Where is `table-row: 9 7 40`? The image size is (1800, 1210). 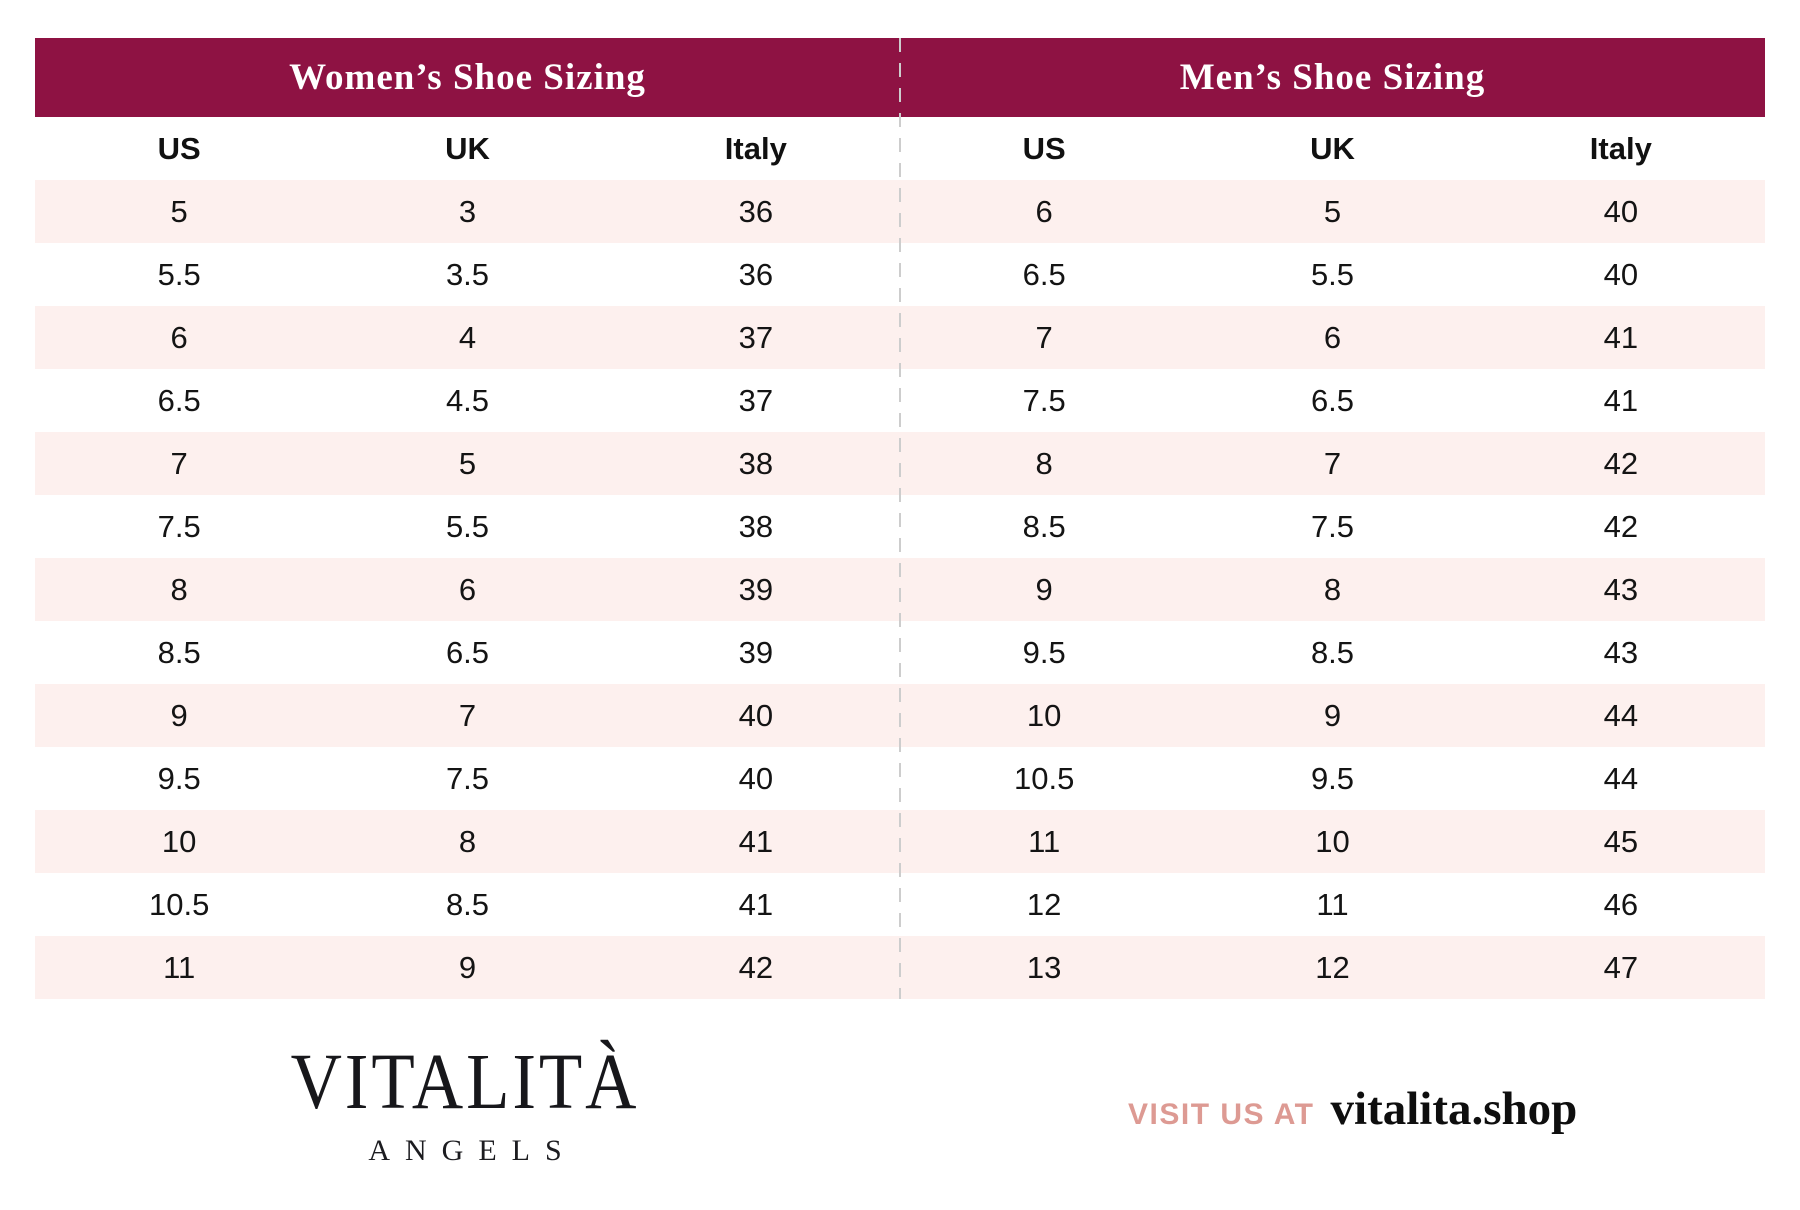
table-row: 9 7 40 is located at coordinates (467, 715).